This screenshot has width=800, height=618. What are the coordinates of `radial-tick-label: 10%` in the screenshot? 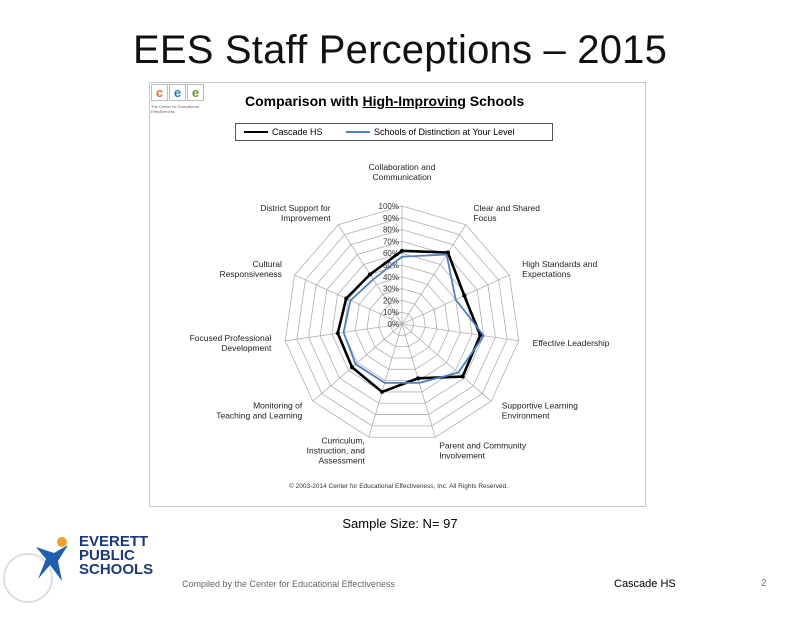 It's located at (391, 312).